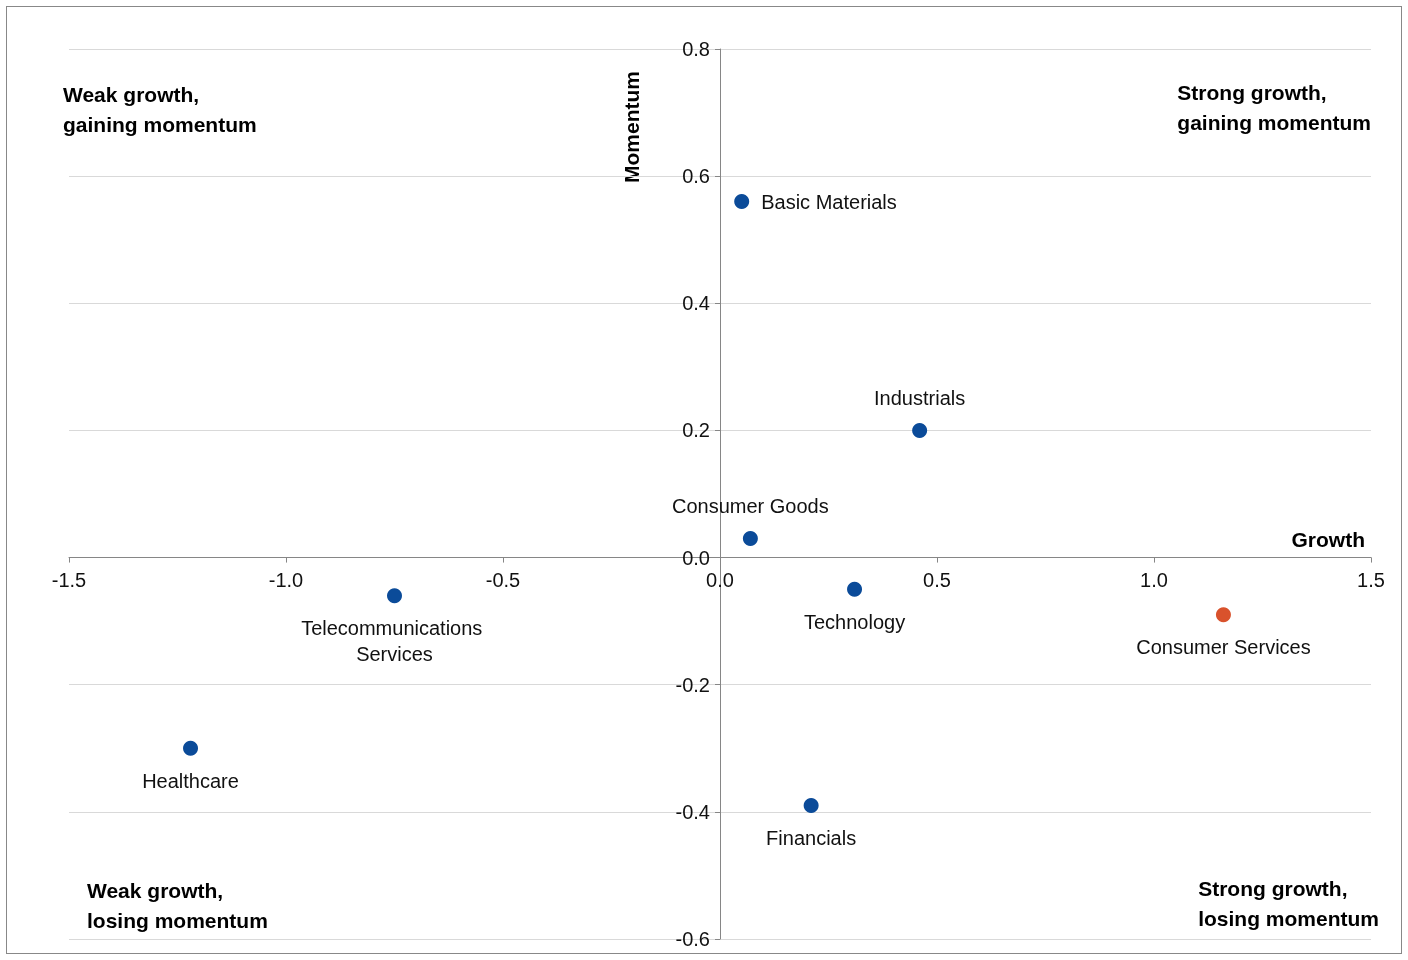  Describe the element at coordinates (160, 109) in the screenshot. I see `annotation: Weak growth, gaining momentum` at that location.